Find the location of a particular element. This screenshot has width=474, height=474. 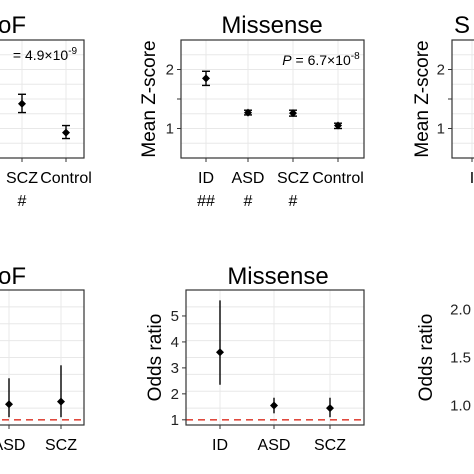

chart-panel-1: oF = 4.9×10-9 SCZ # Control is located at coordinates (46, 111).